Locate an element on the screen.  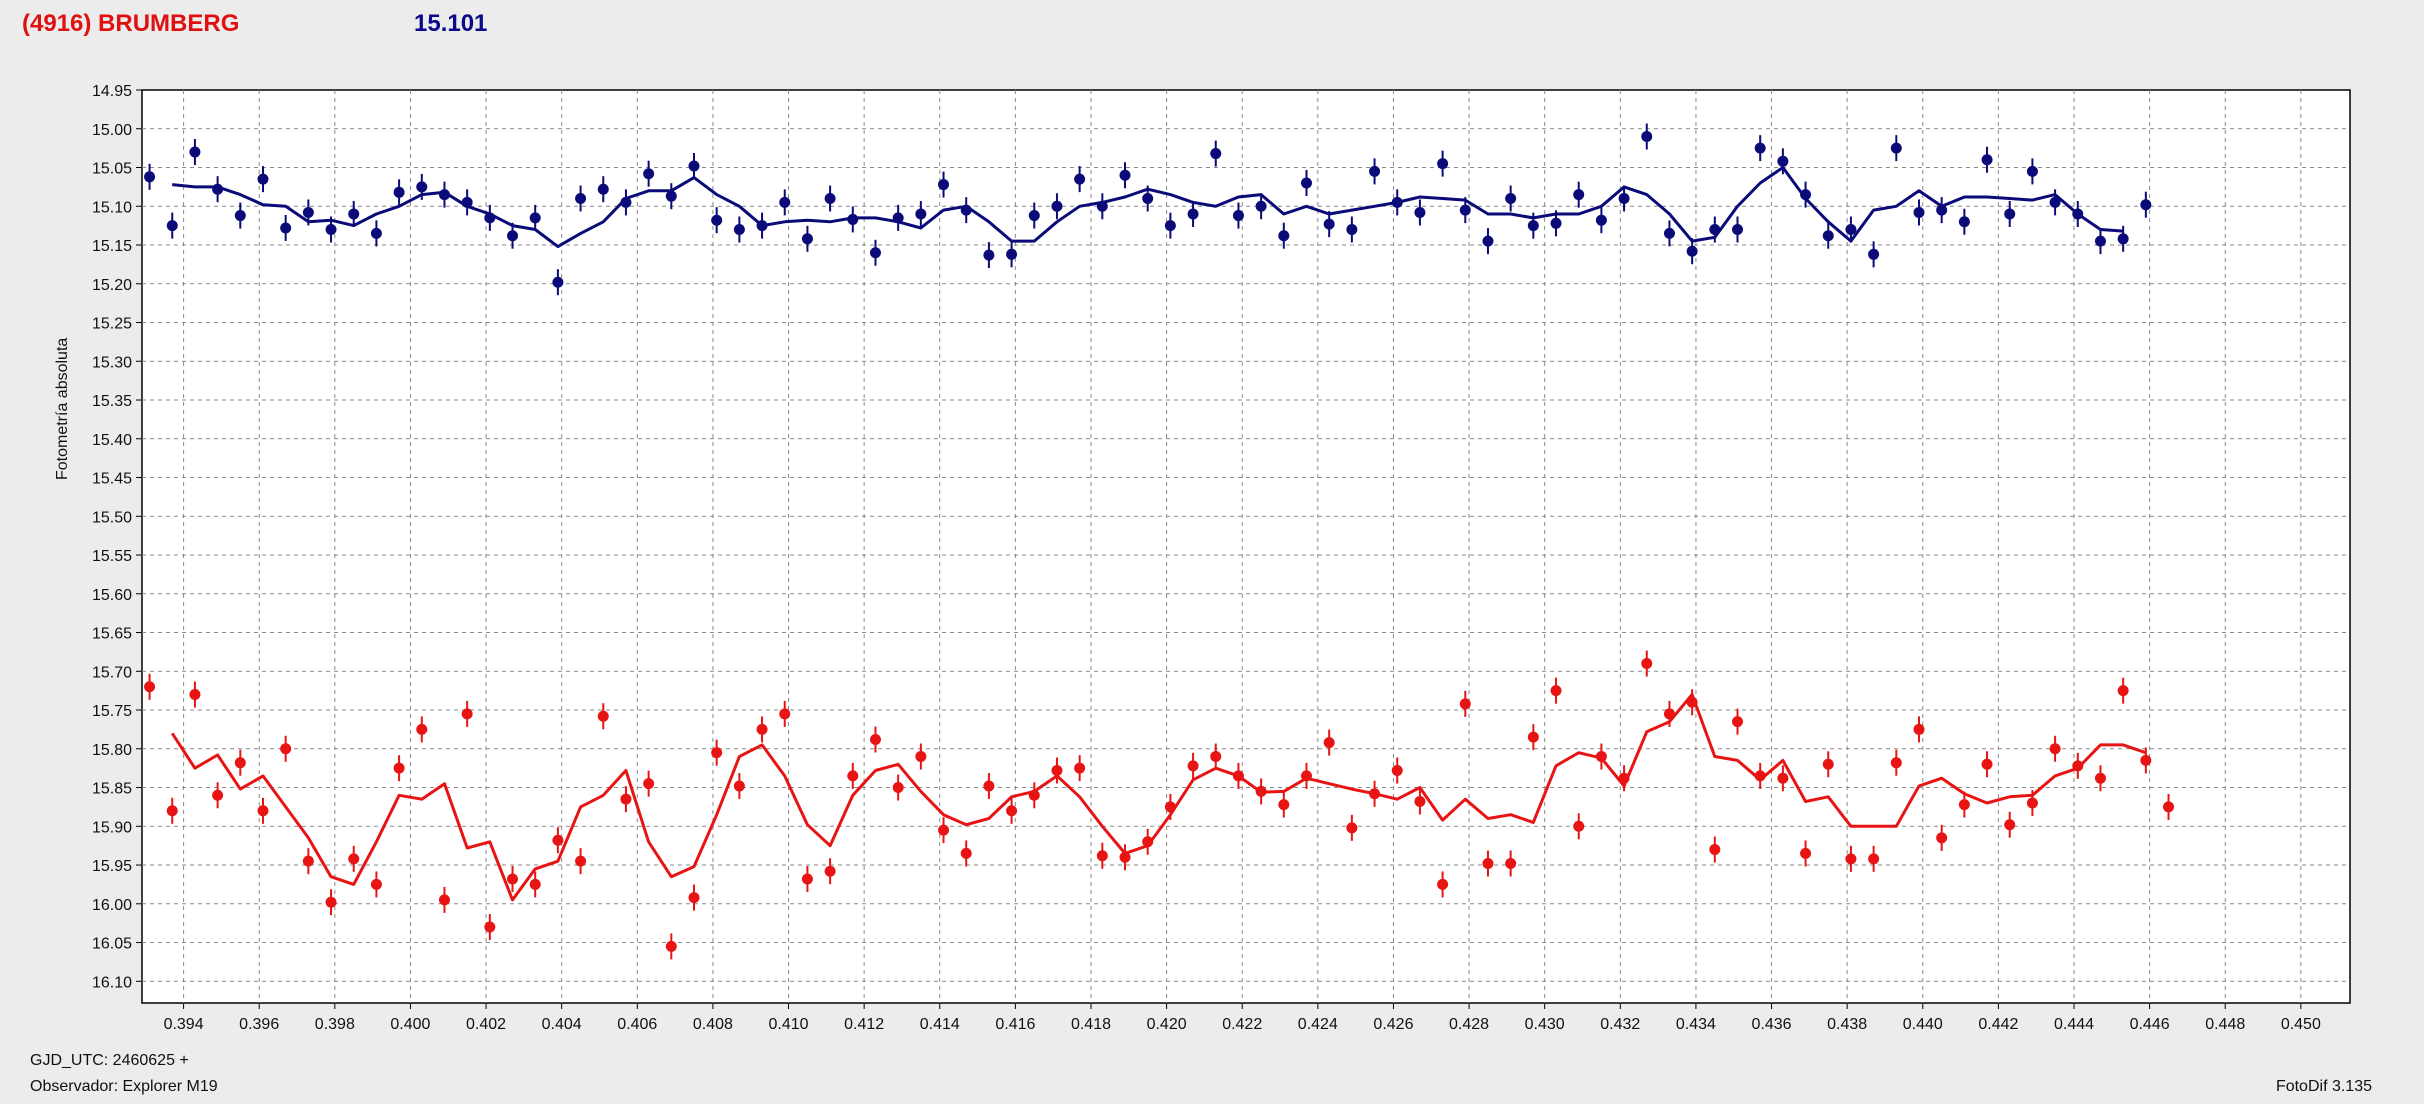
x-tick-label: 0.434 is located at coordinates (1696, 1024).